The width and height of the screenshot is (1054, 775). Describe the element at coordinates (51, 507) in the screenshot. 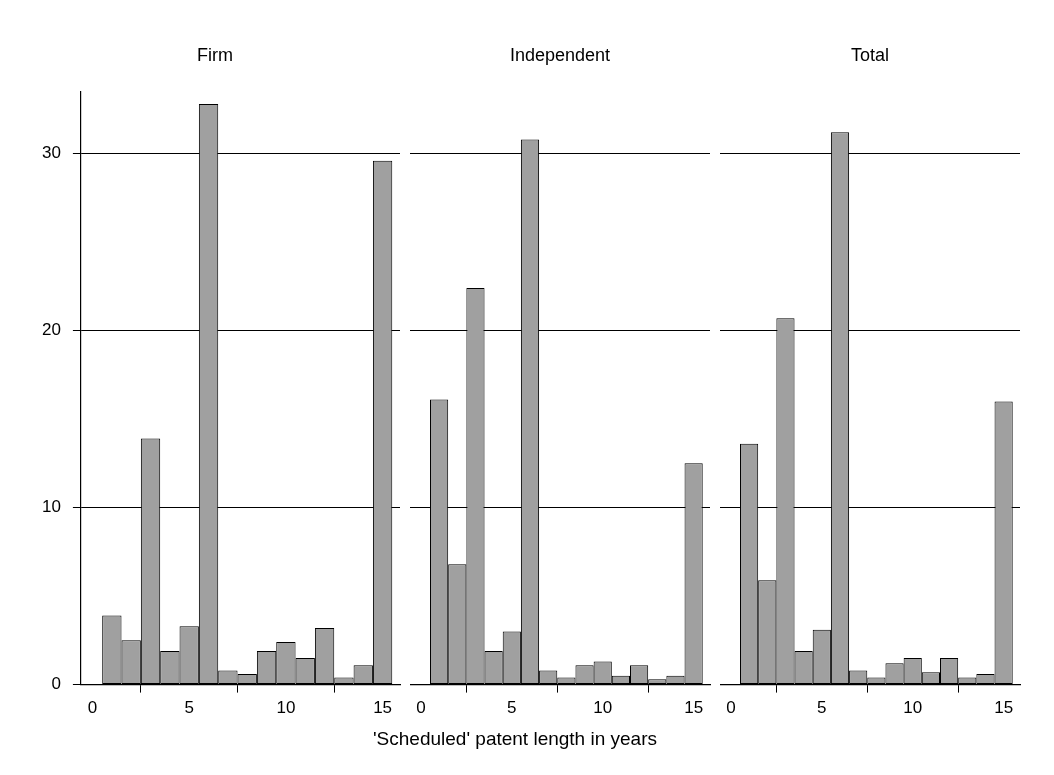

I see `y-tick-label: 10` at that location.